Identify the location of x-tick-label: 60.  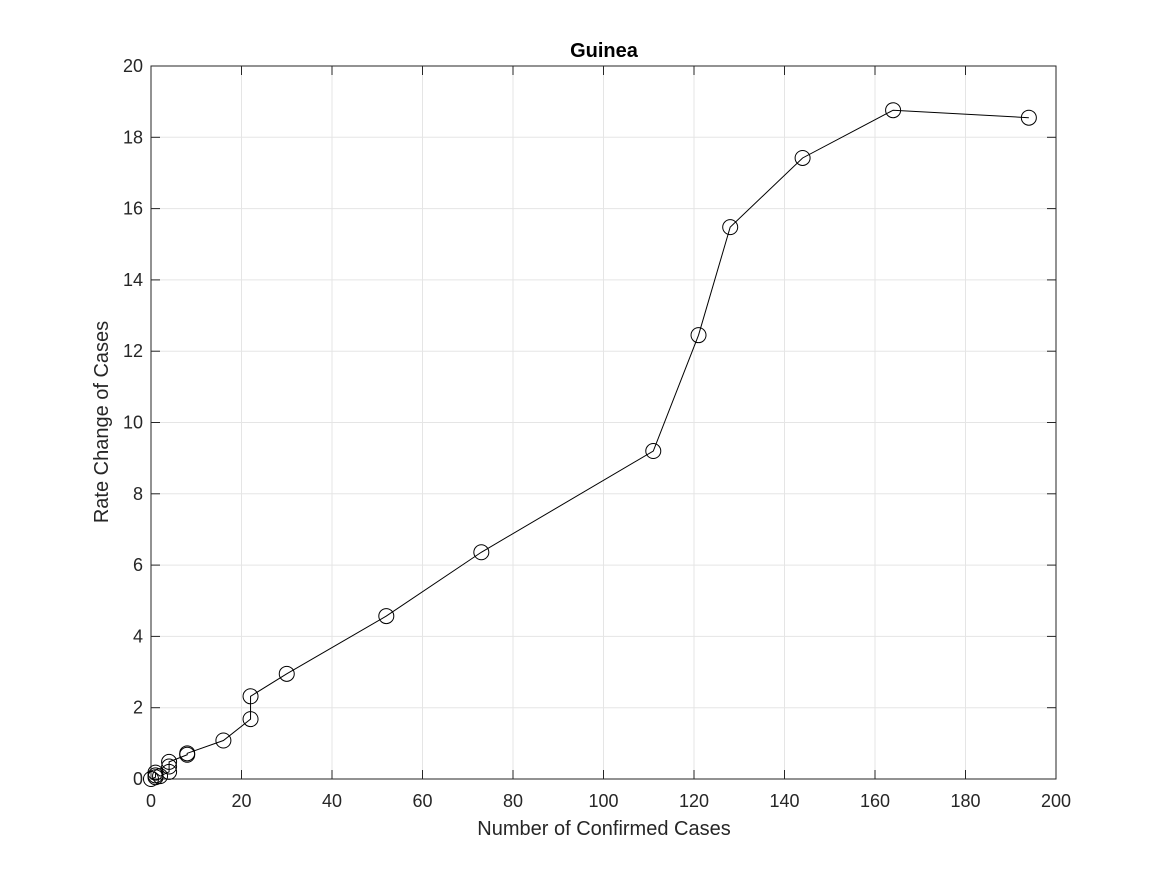
(422, 801).